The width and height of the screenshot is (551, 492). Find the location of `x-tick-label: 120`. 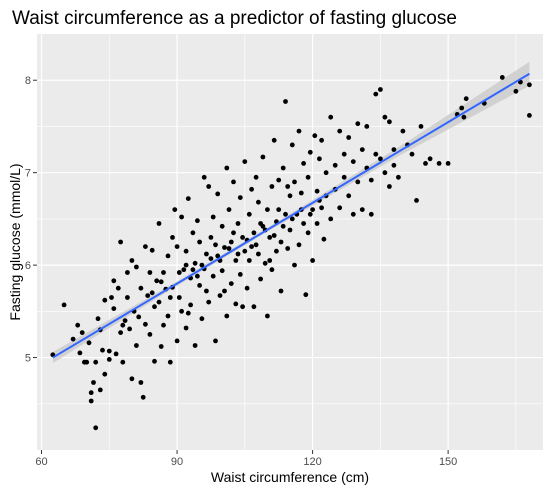

x-tick-label: 120 is located at coordinates (312, 462).